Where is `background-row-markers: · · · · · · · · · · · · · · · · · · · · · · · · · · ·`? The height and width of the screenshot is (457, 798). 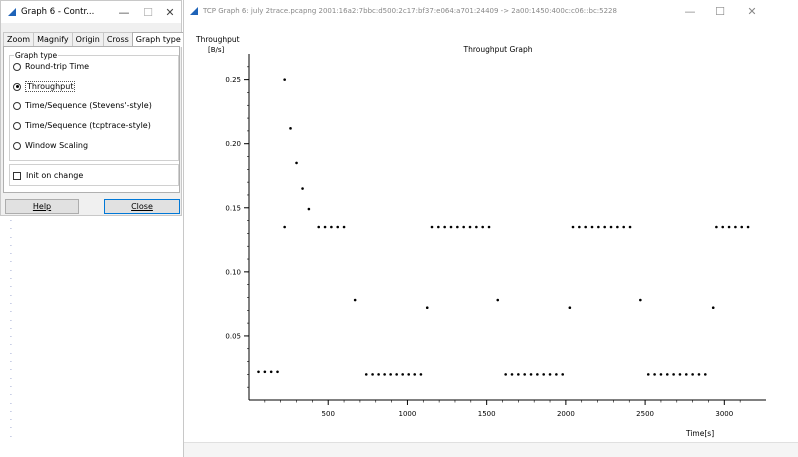 background-row-markers: · · · · · · · · · · · · · · · · · · · · · · · · · · · is located at coordinates (11, 330).